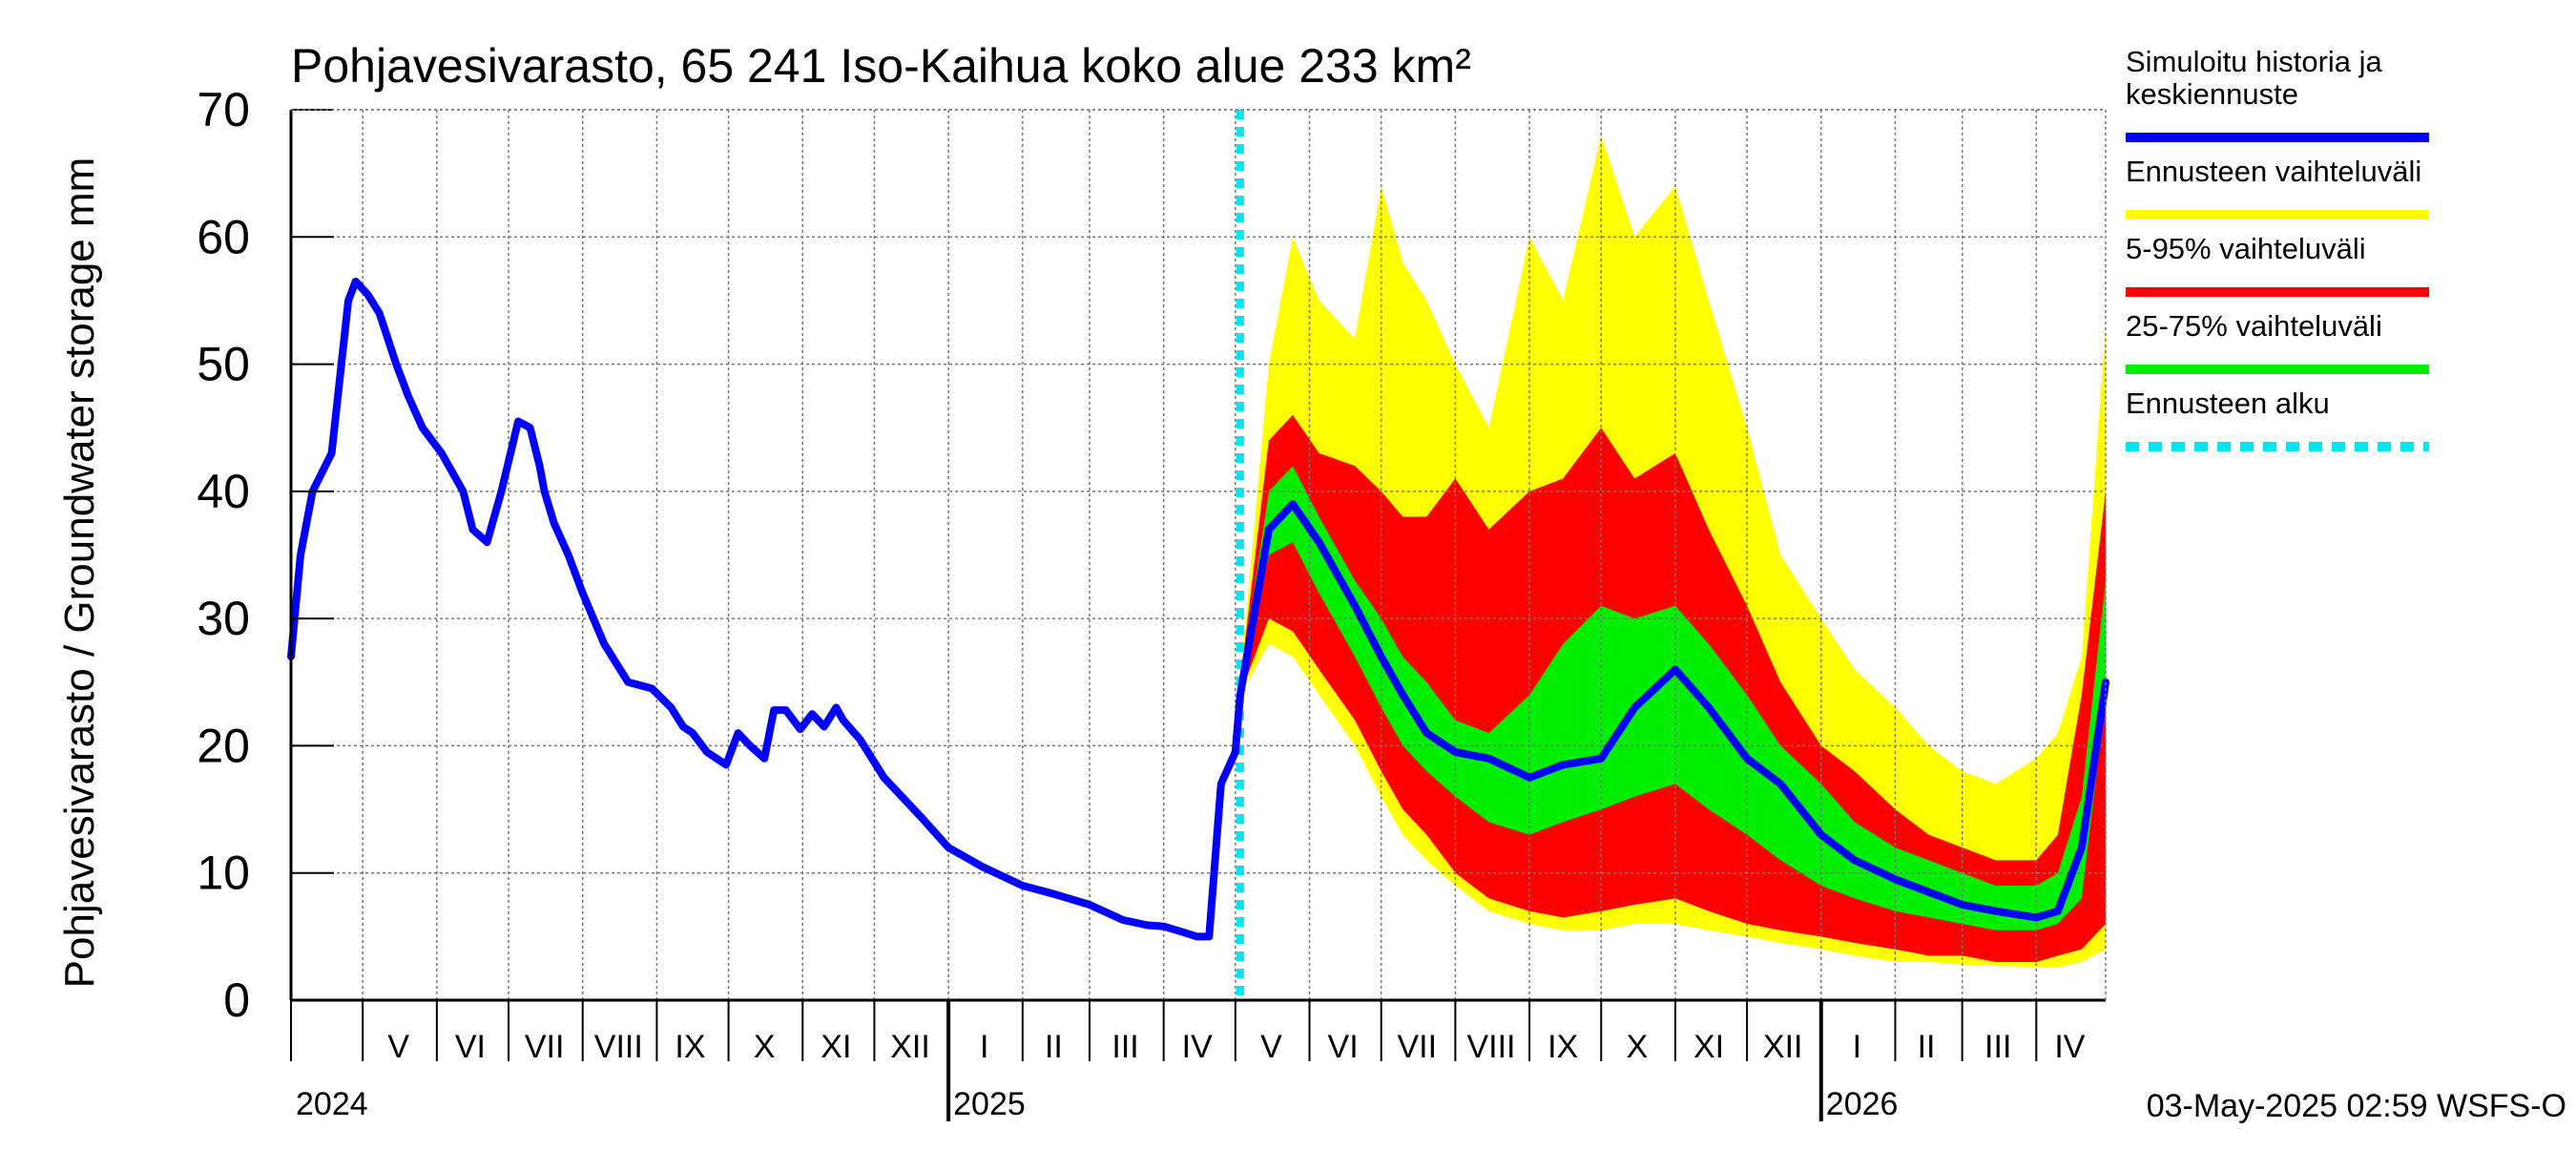 This screenshot has width=2576, height=1150. I want to click on legend-label: keskiennuste, so click(2212, 94).